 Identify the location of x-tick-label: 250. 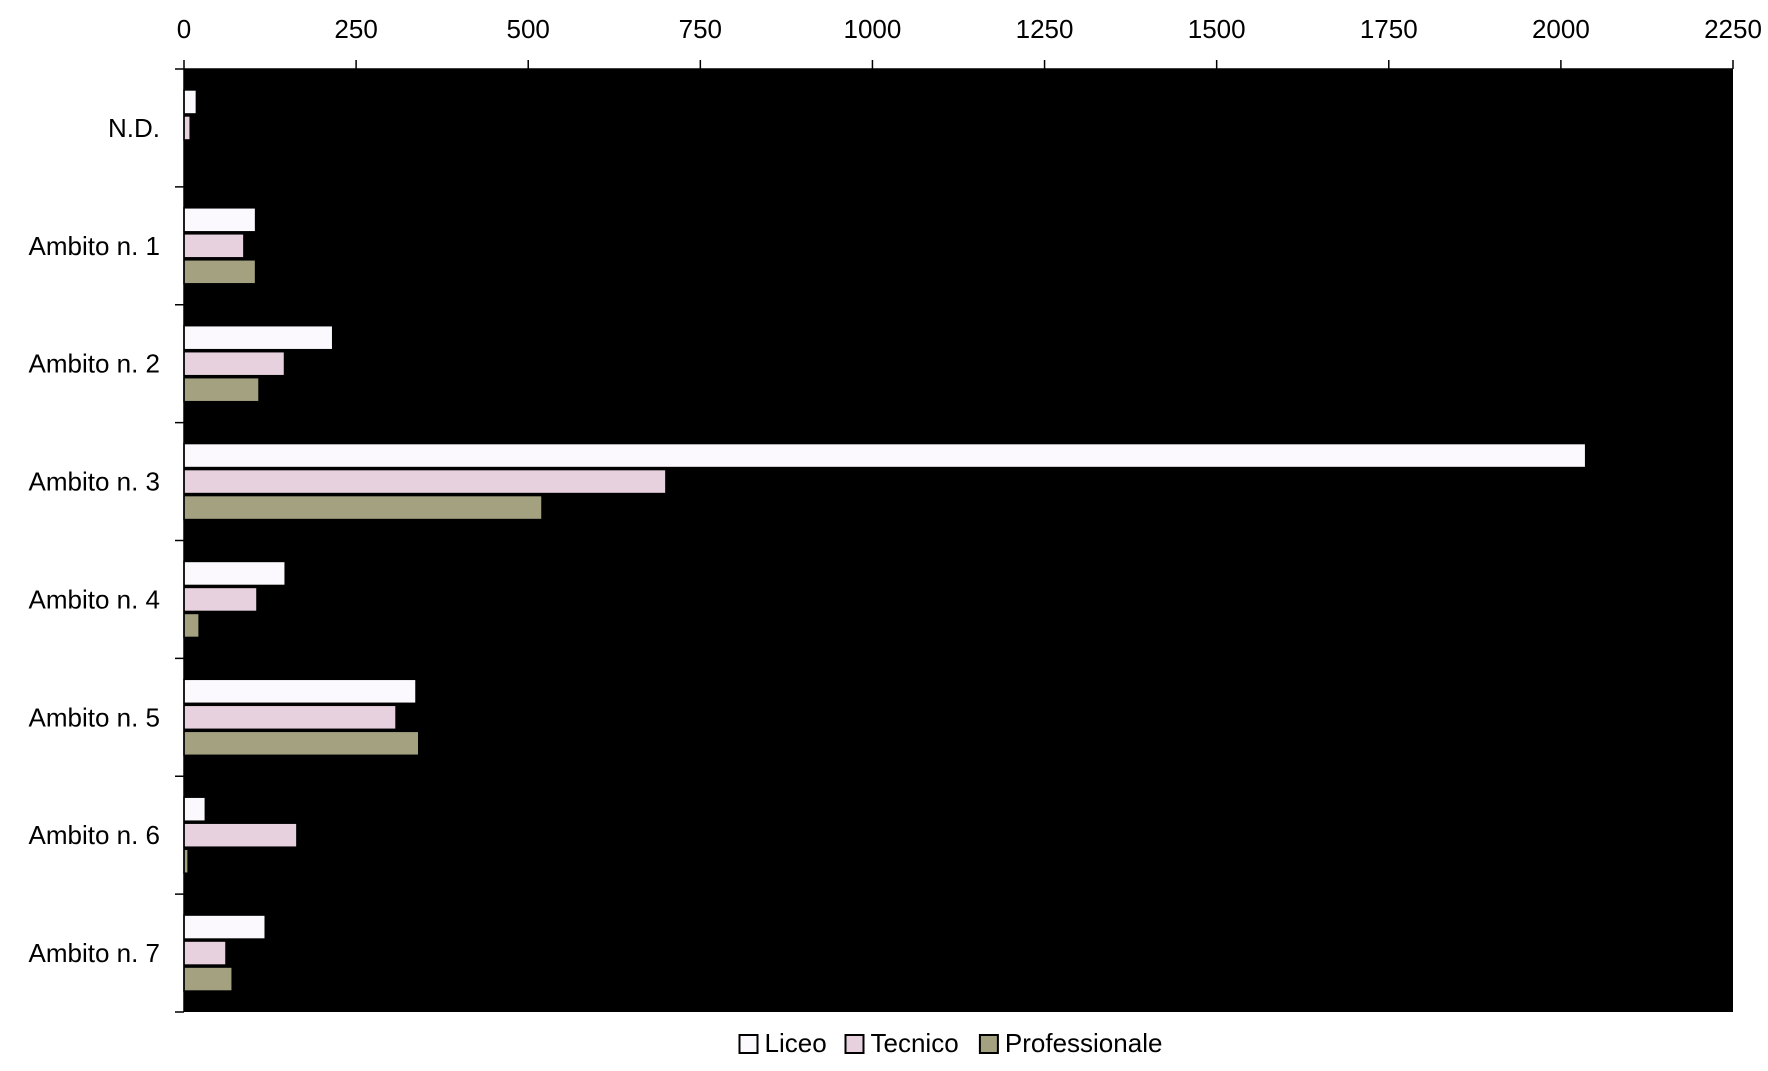
(355, 29).